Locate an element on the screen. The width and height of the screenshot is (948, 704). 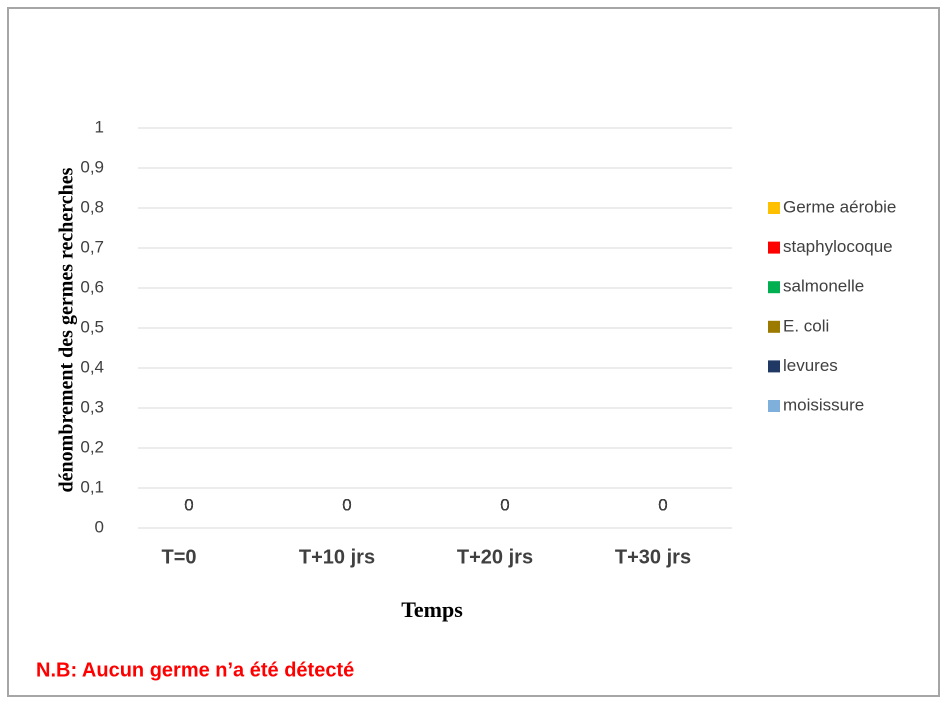
legend-label: Germe aérobie is located at coordinates (839, 206).